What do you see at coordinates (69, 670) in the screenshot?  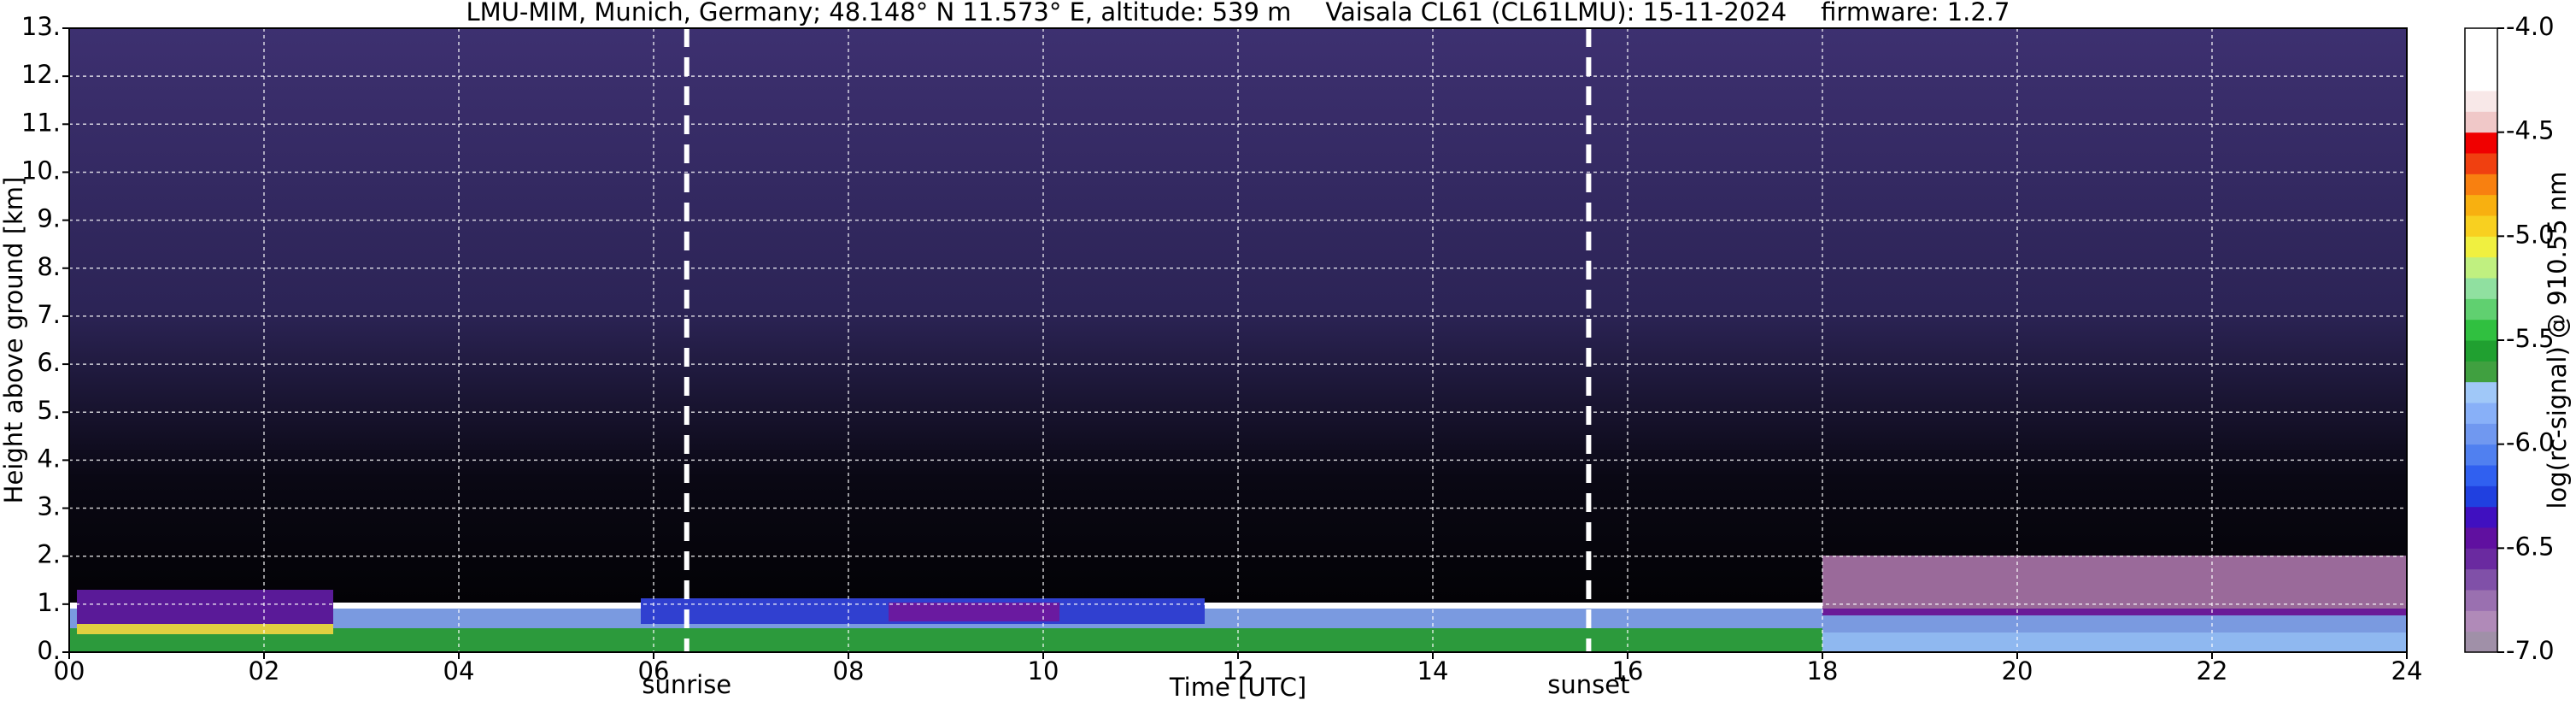 I see `x-tick-label: 00` at bounding box center [69, 670].